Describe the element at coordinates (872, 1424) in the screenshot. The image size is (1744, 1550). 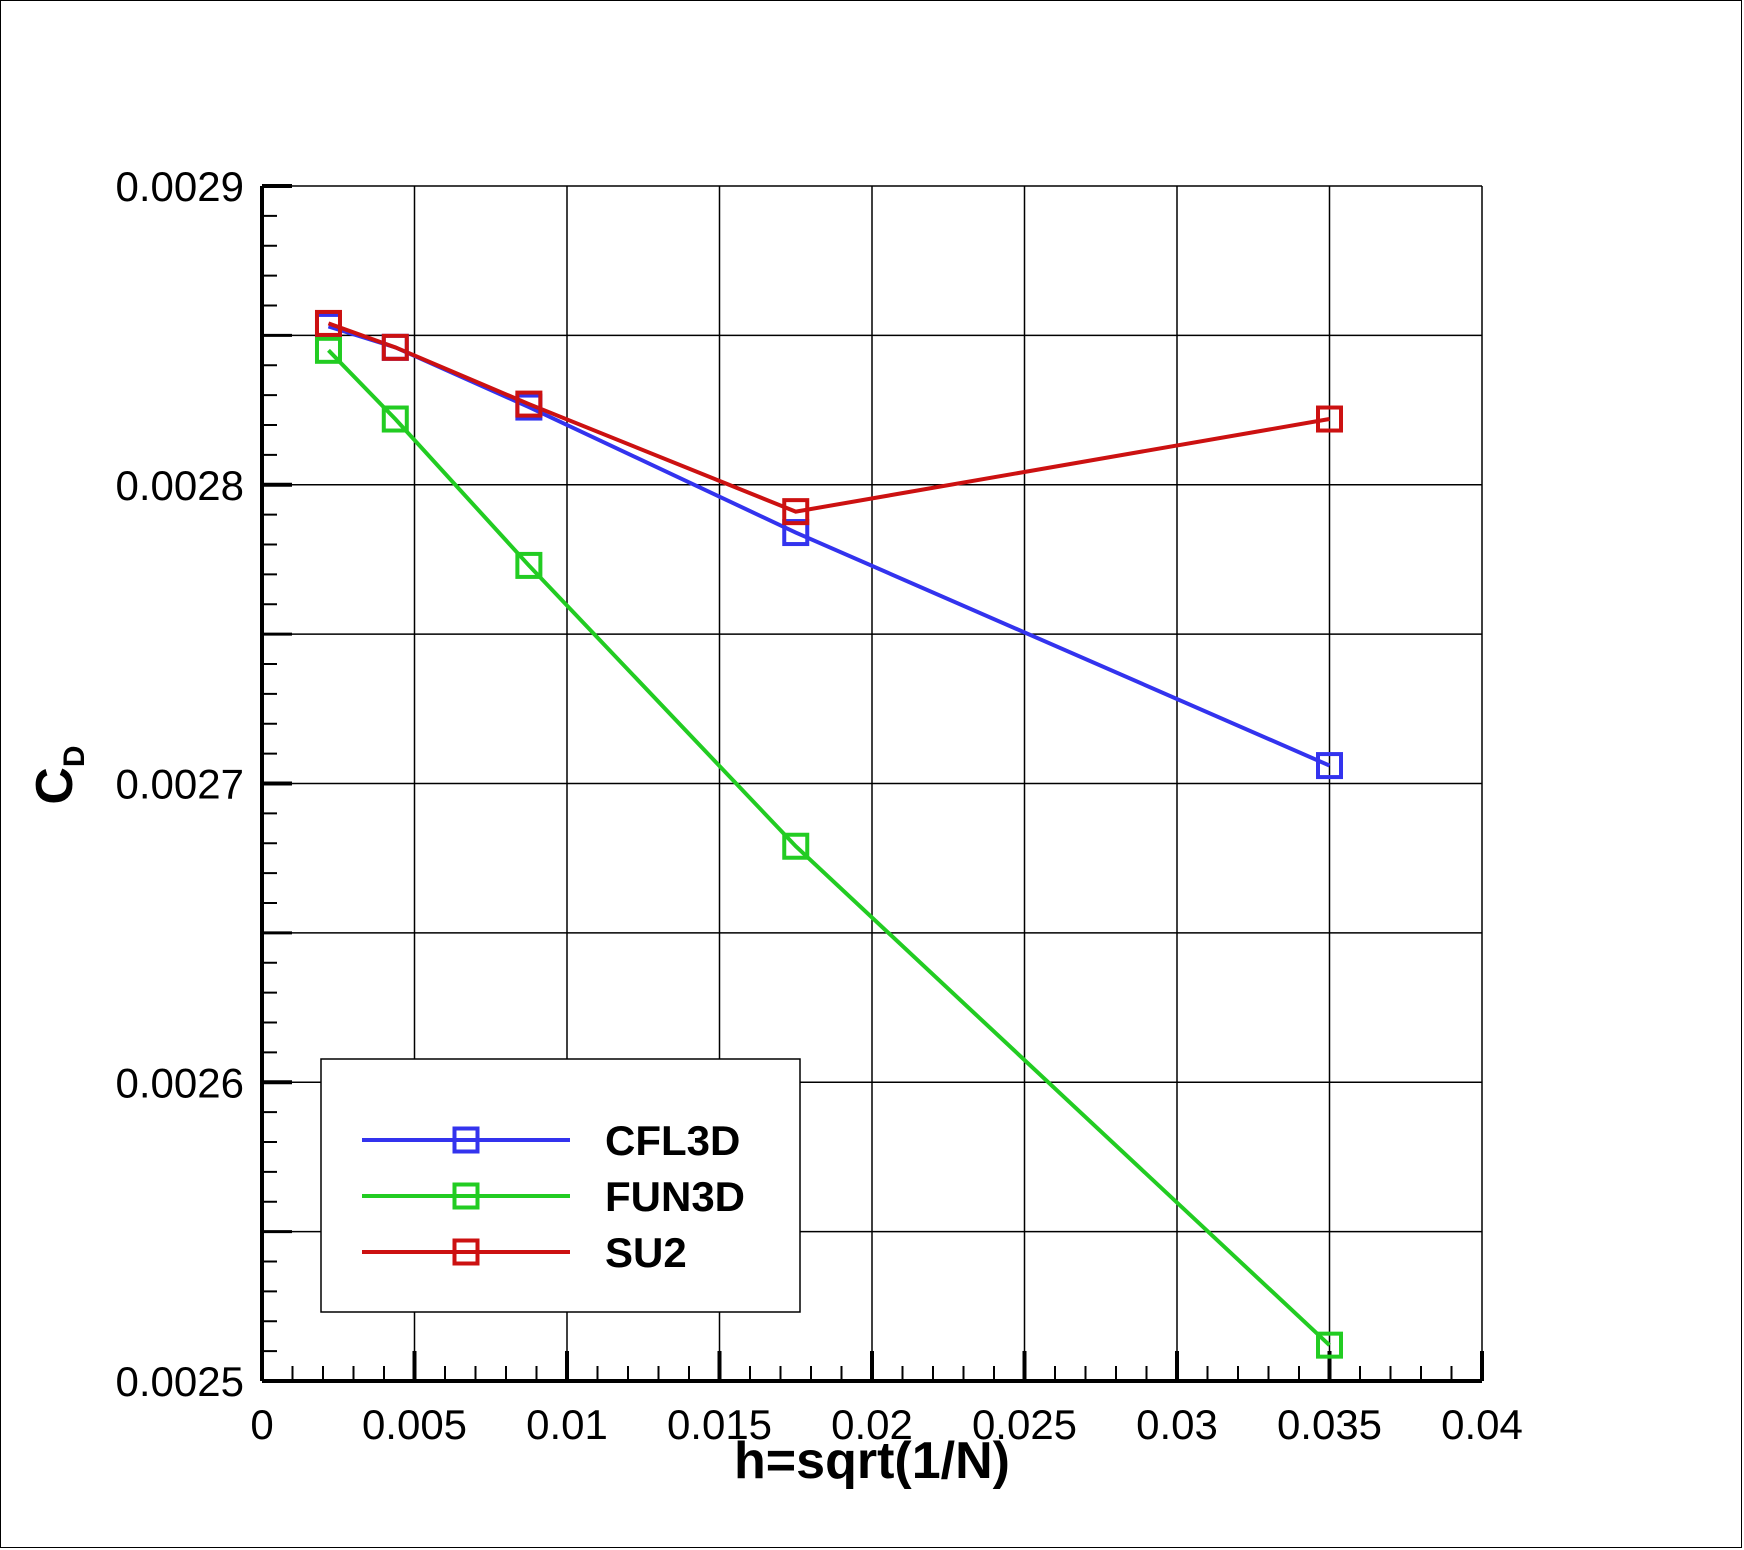
I see `x-tick-label: 0.02` at that location.